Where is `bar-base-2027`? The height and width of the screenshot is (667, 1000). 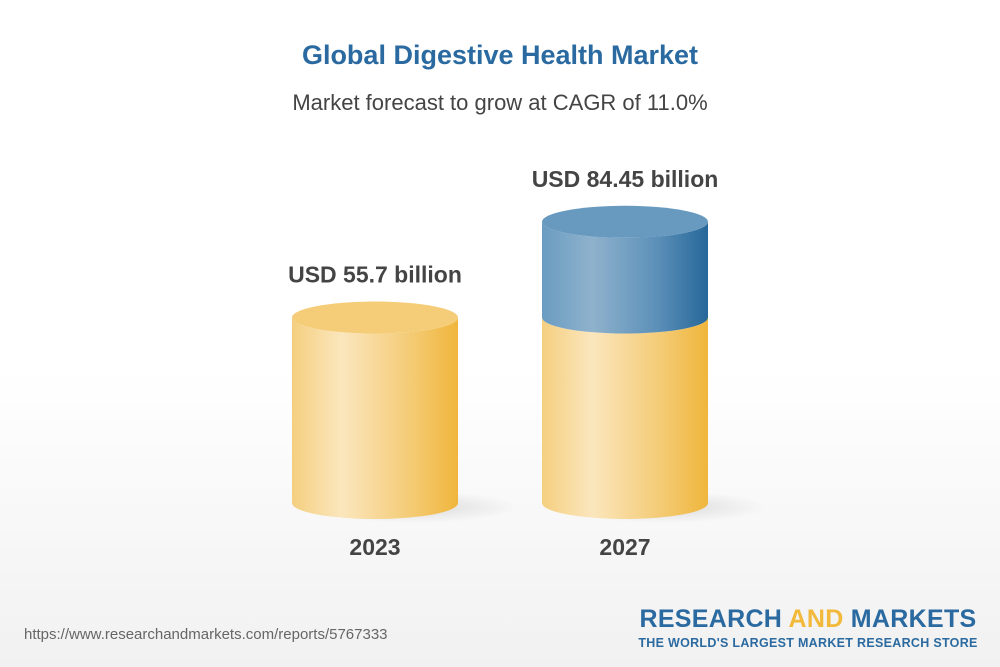
bar-base-2027 is located at coordinates (625, 418).